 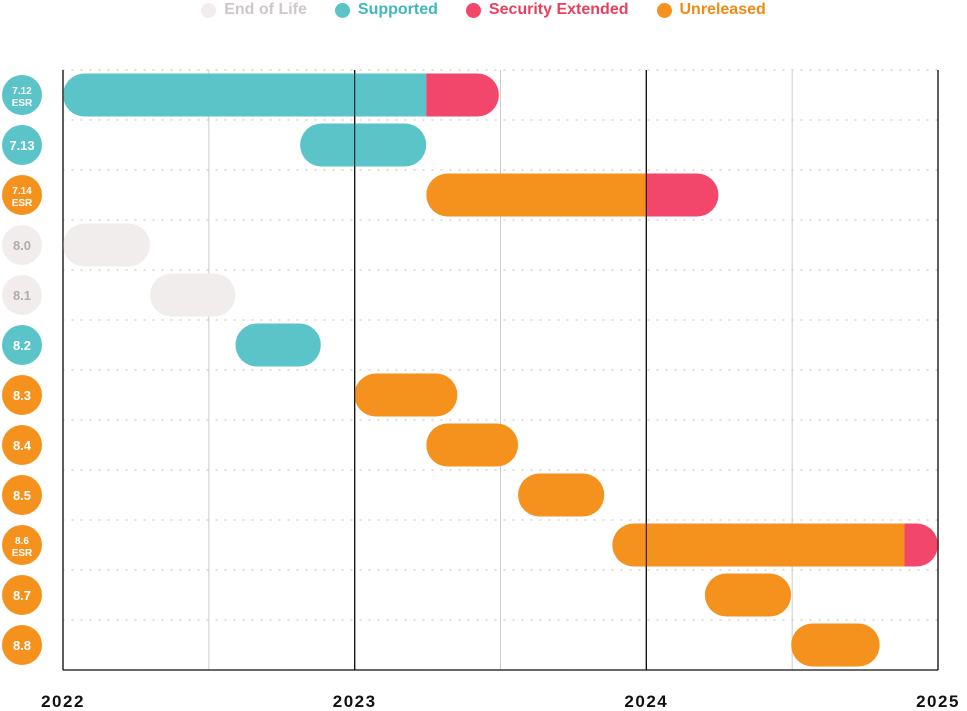 I want to click on x-tick-label: 2023, so click(x=355, y=701).